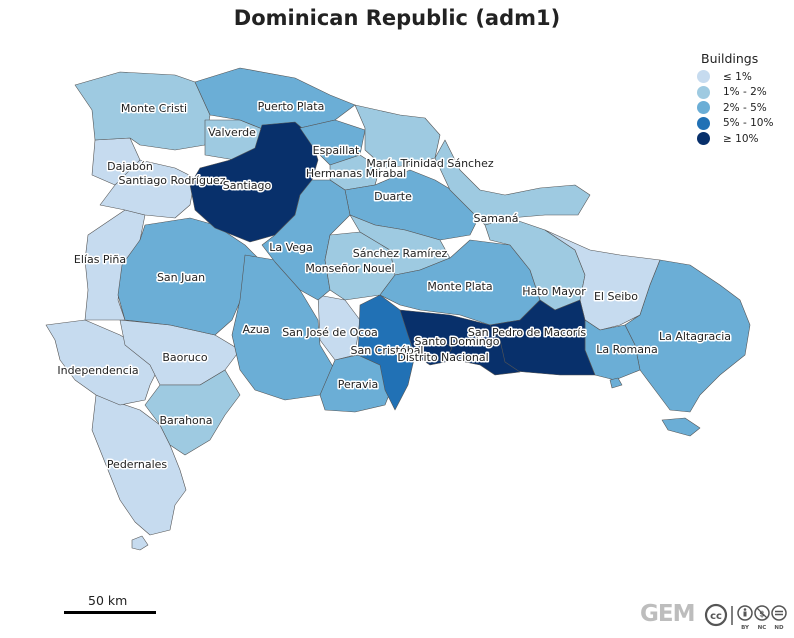 Image resolution: width=794 pixels, height=638 pixels. I want to click on island-catalina, so click(616, 383).